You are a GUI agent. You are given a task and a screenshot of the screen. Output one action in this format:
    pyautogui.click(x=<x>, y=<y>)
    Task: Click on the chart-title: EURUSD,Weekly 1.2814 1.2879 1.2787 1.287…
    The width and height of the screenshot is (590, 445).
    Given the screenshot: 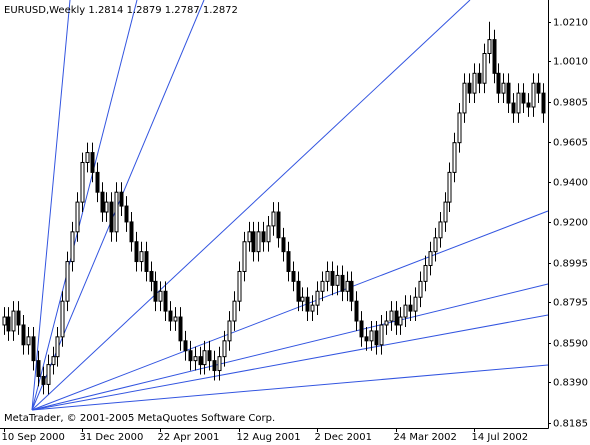 What is the action you would take?
    pyautogui.click(x=121, y=10)
    